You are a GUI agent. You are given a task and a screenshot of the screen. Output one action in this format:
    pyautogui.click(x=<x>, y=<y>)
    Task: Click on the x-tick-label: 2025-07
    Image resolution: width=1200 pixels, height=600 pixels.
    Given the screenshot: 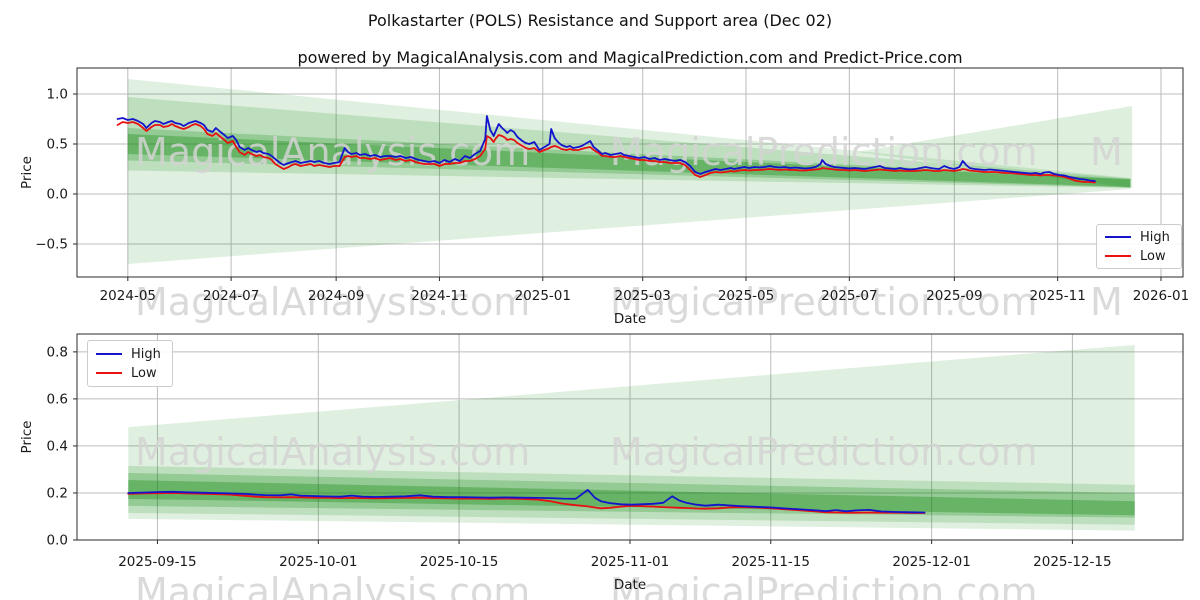 What is the action you would take?
    pyautogui.click(x=849, y=296)
    